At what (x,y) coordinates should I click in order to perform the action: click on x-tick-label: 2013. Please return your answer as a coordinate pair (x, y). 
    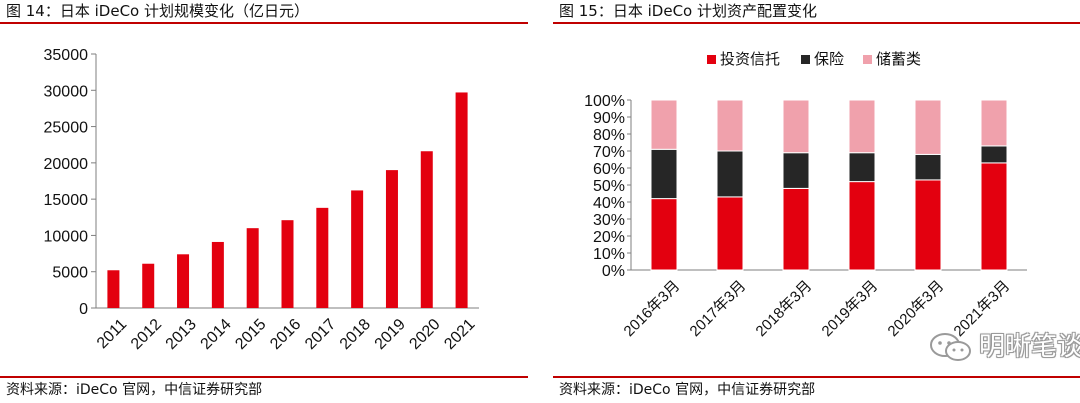
    Looking at the image, I should click on (181, 334).